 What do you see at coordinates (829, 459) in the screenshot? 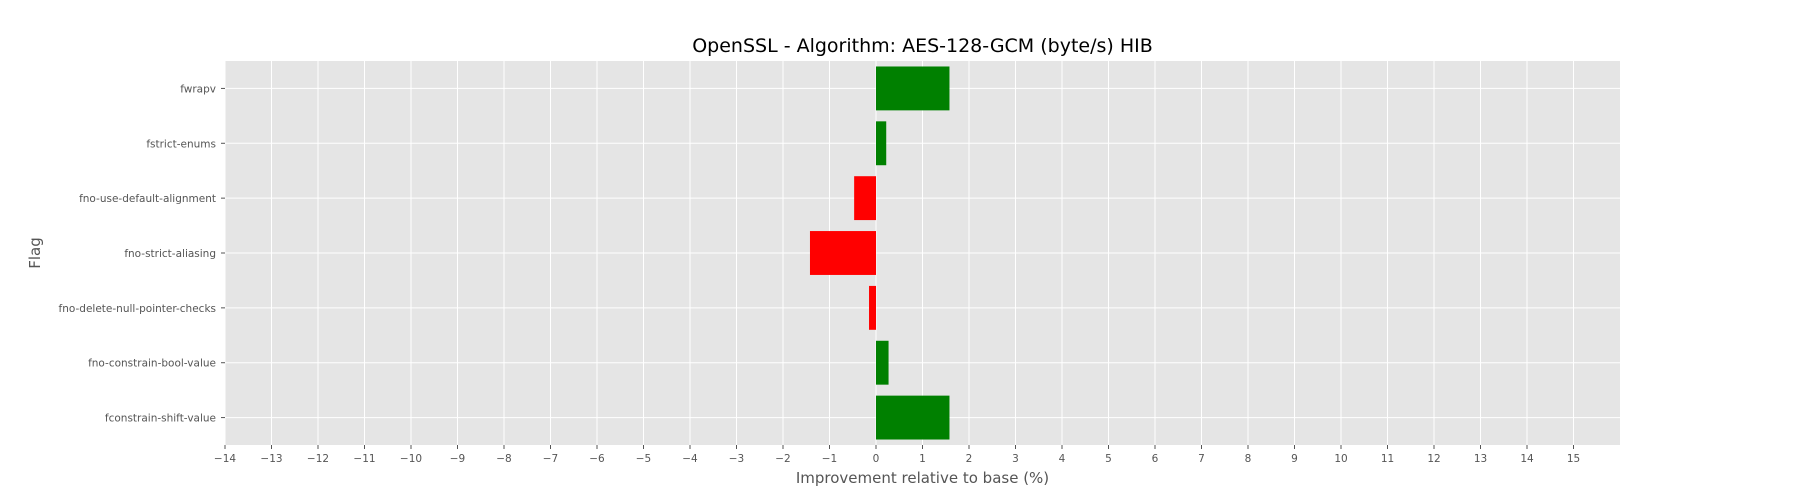
I see `x-tick-label: −1` at bounding box center [829, 459].